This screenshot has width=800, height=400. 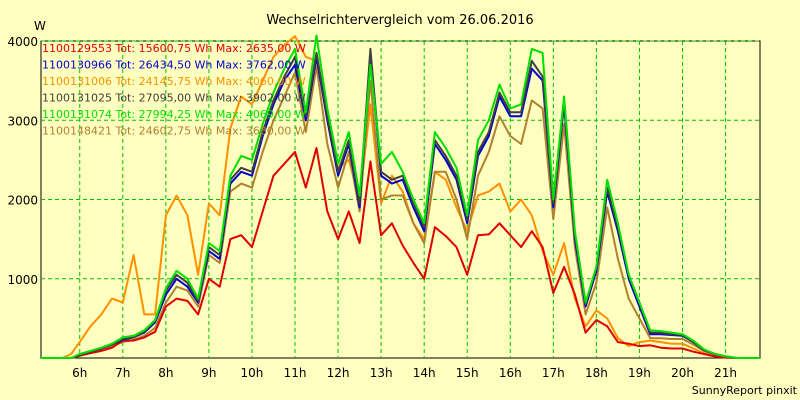 I want to click on x-tick-label: 10h, so click(x=252, y=373).